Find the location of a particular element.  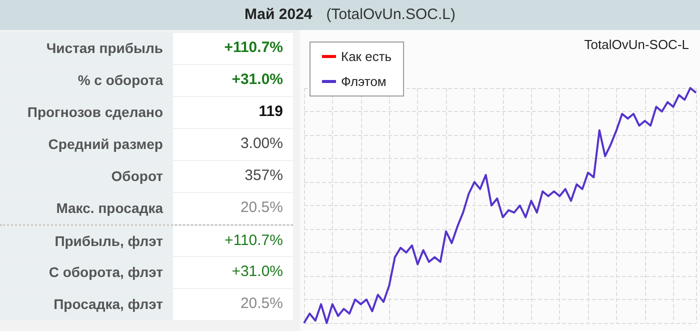

text: 357% is located at coordinates (233, 176).